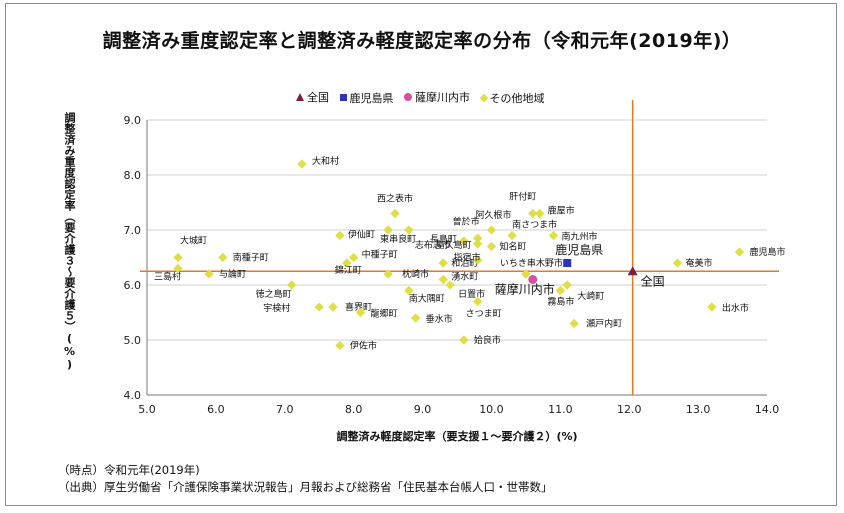 The height and width of the screenshot is (513, 844). Describe the element at coordinates (285, 409) in the screenshot. I see `x-tick-label: 7.0` at that location.